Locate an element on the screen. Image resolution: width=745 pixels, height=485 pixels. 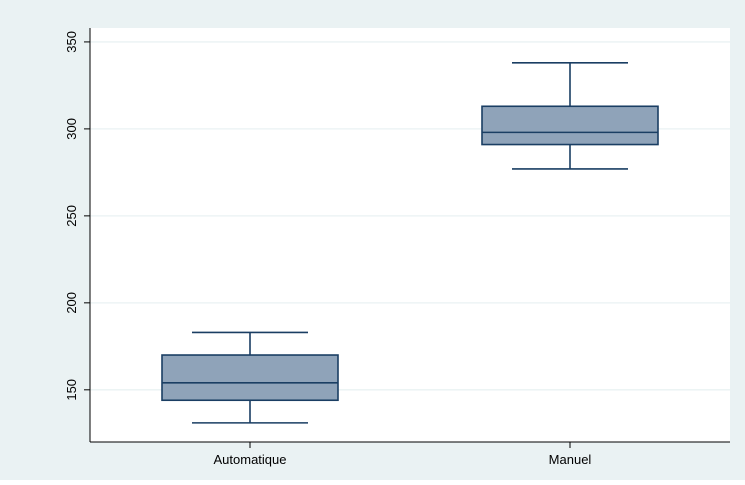
x-axis: Automatique Manuel is located at coordinates (410, 454).